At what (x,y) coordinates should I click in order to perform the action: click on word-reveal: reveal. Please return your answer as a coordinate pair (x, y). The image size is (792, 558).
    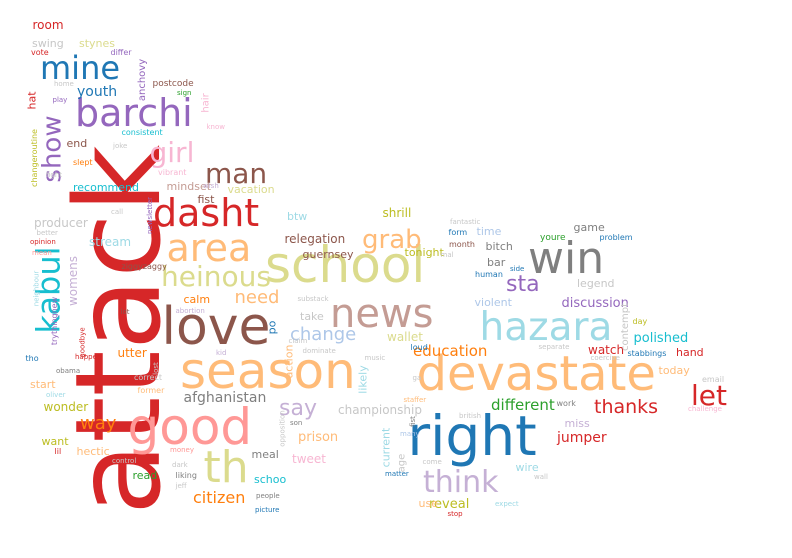
    Looking at the image, I should click on (449, 504).